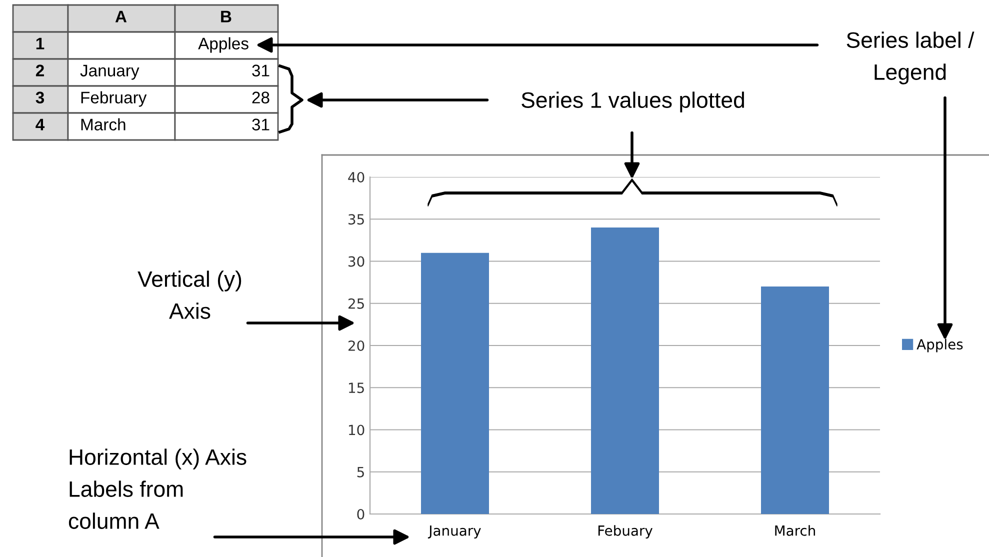  What do you see at coordinates (190, 294) in the screenshot?
I see `text: Vertical (y) Axis` at bounding box center [190, 294].